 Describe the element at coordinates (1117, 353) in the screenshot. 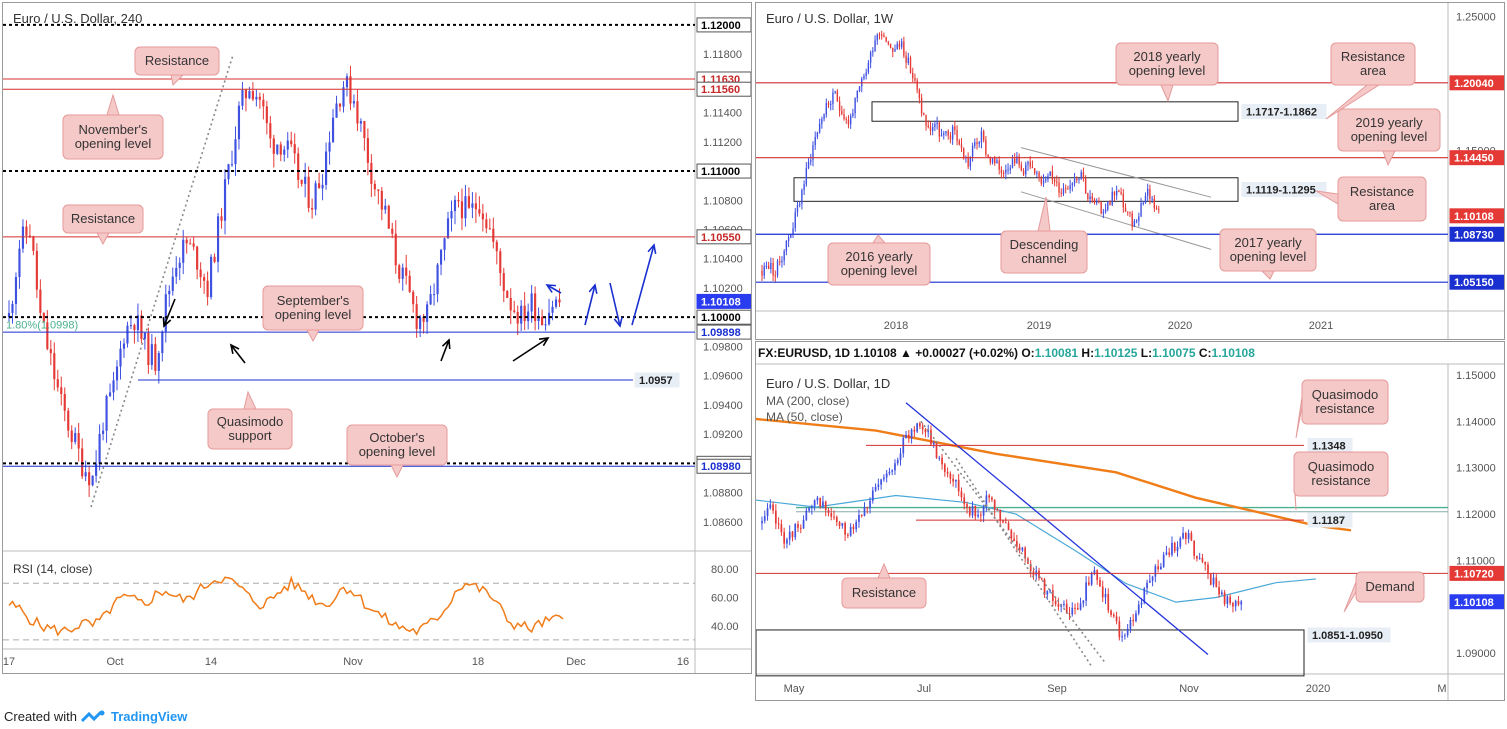

I see `header-part: 1.10125` at that location.